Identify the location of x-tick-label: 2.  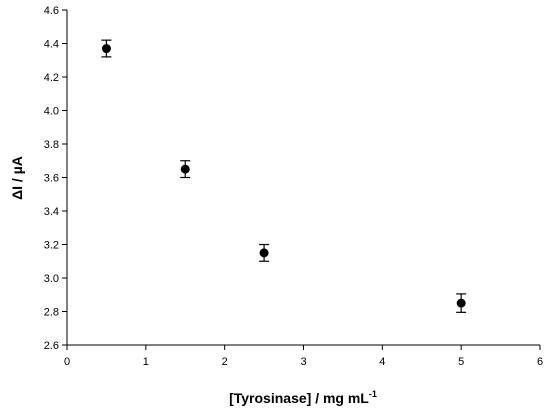
(225, 362).